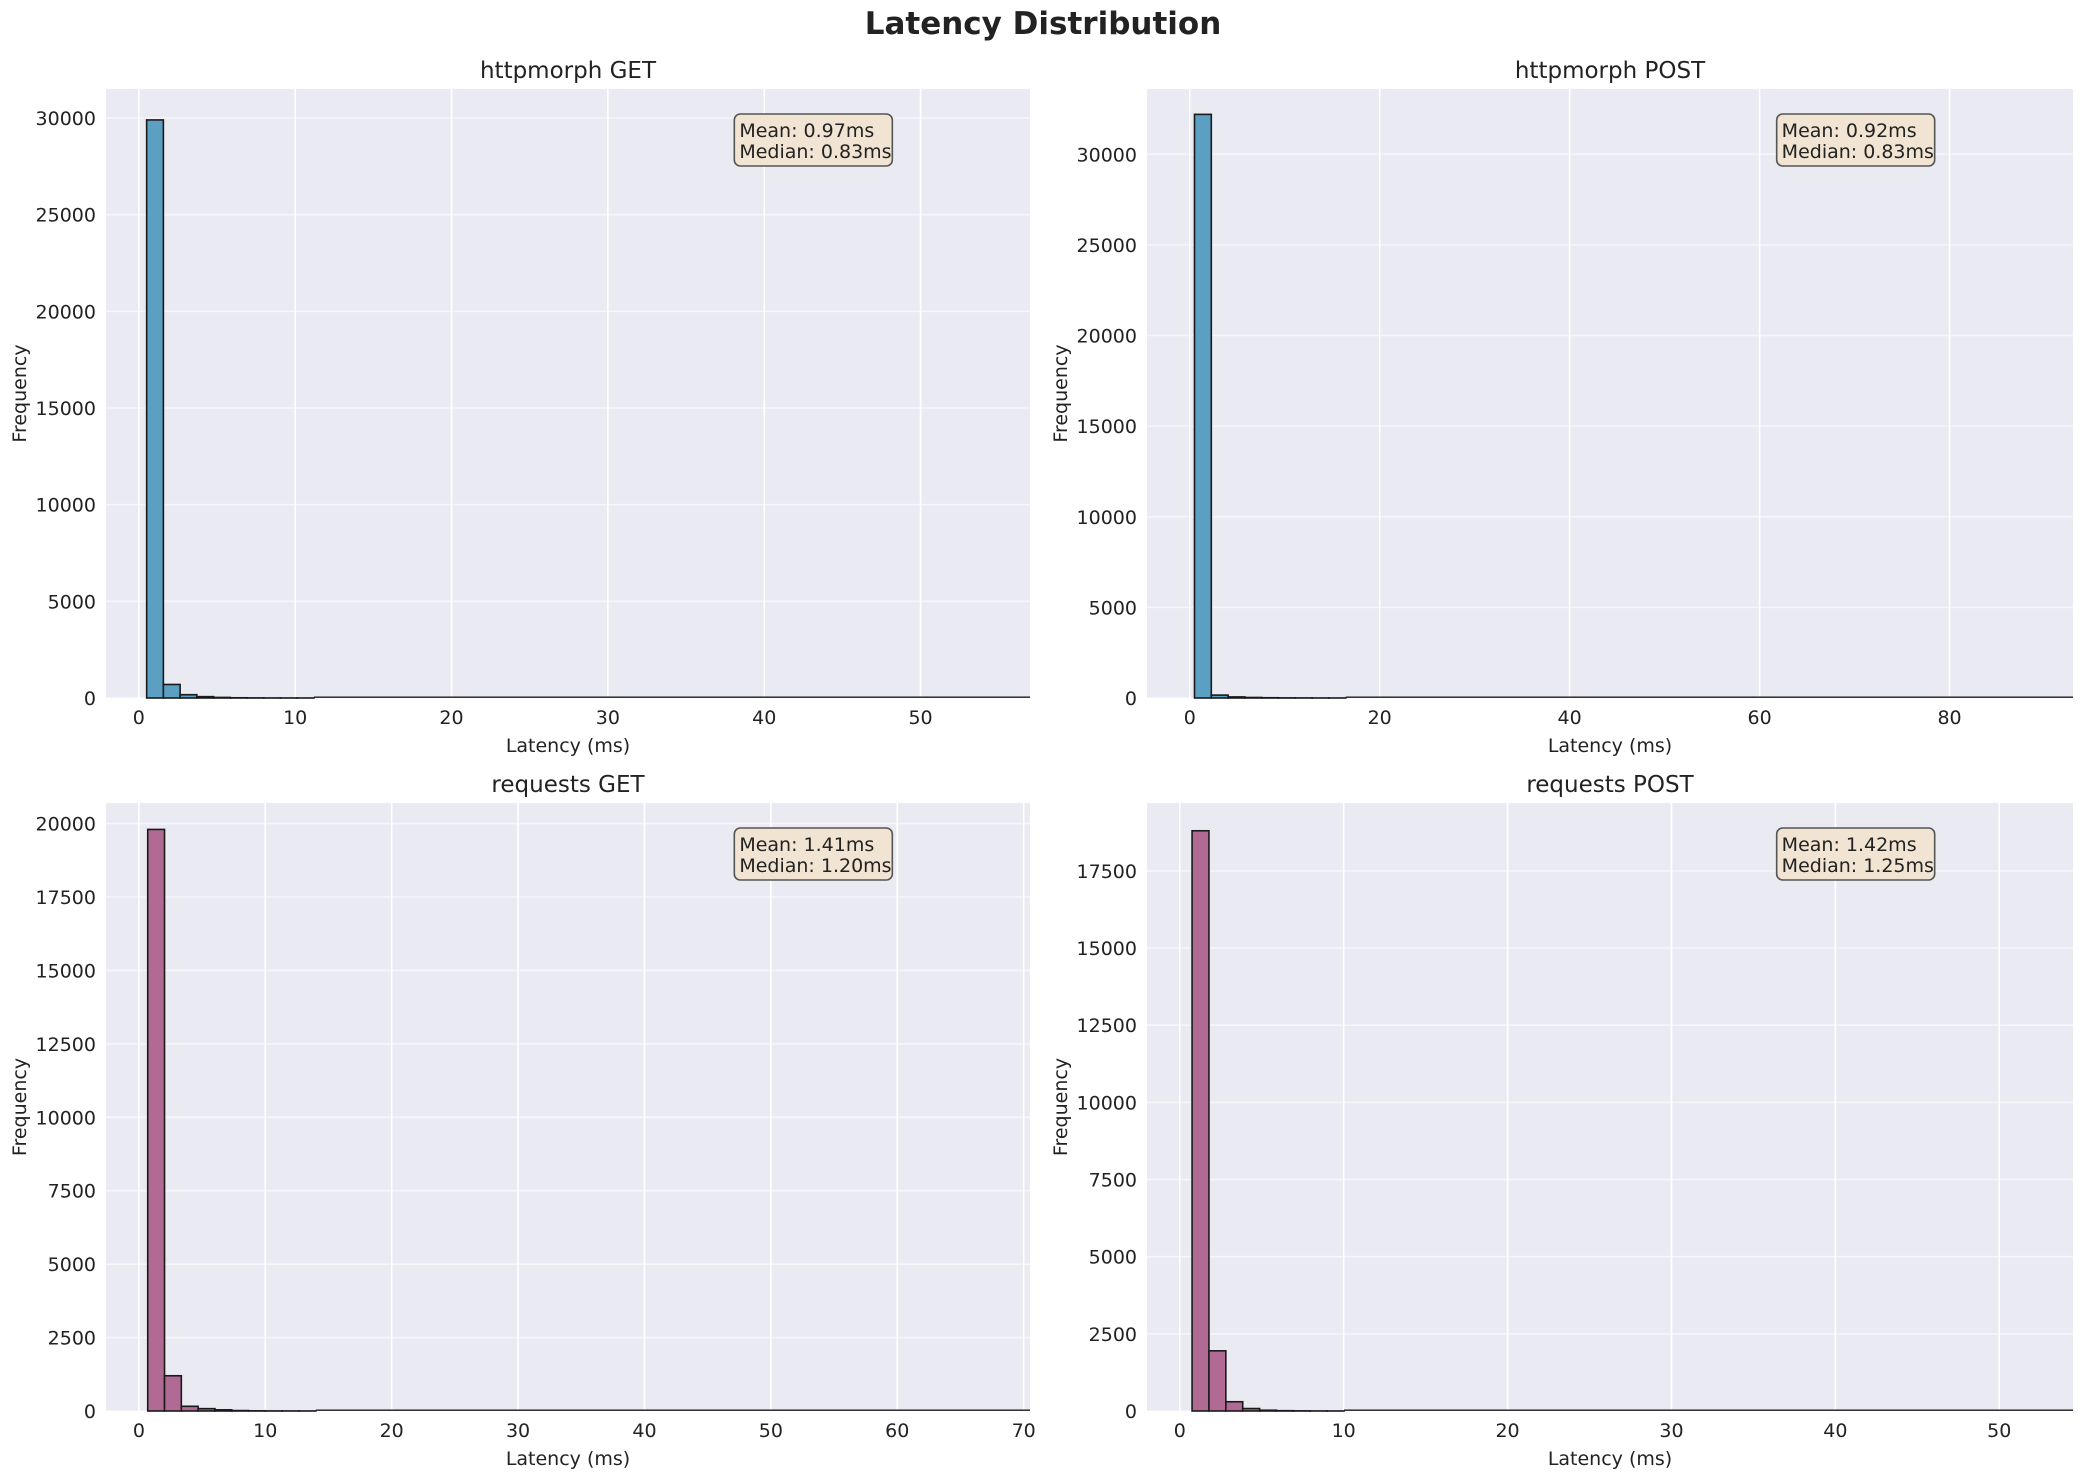 This screenshot has height=1478, width=2086. I want to click on panel-title: httpmorph GET, so click(568, 71).